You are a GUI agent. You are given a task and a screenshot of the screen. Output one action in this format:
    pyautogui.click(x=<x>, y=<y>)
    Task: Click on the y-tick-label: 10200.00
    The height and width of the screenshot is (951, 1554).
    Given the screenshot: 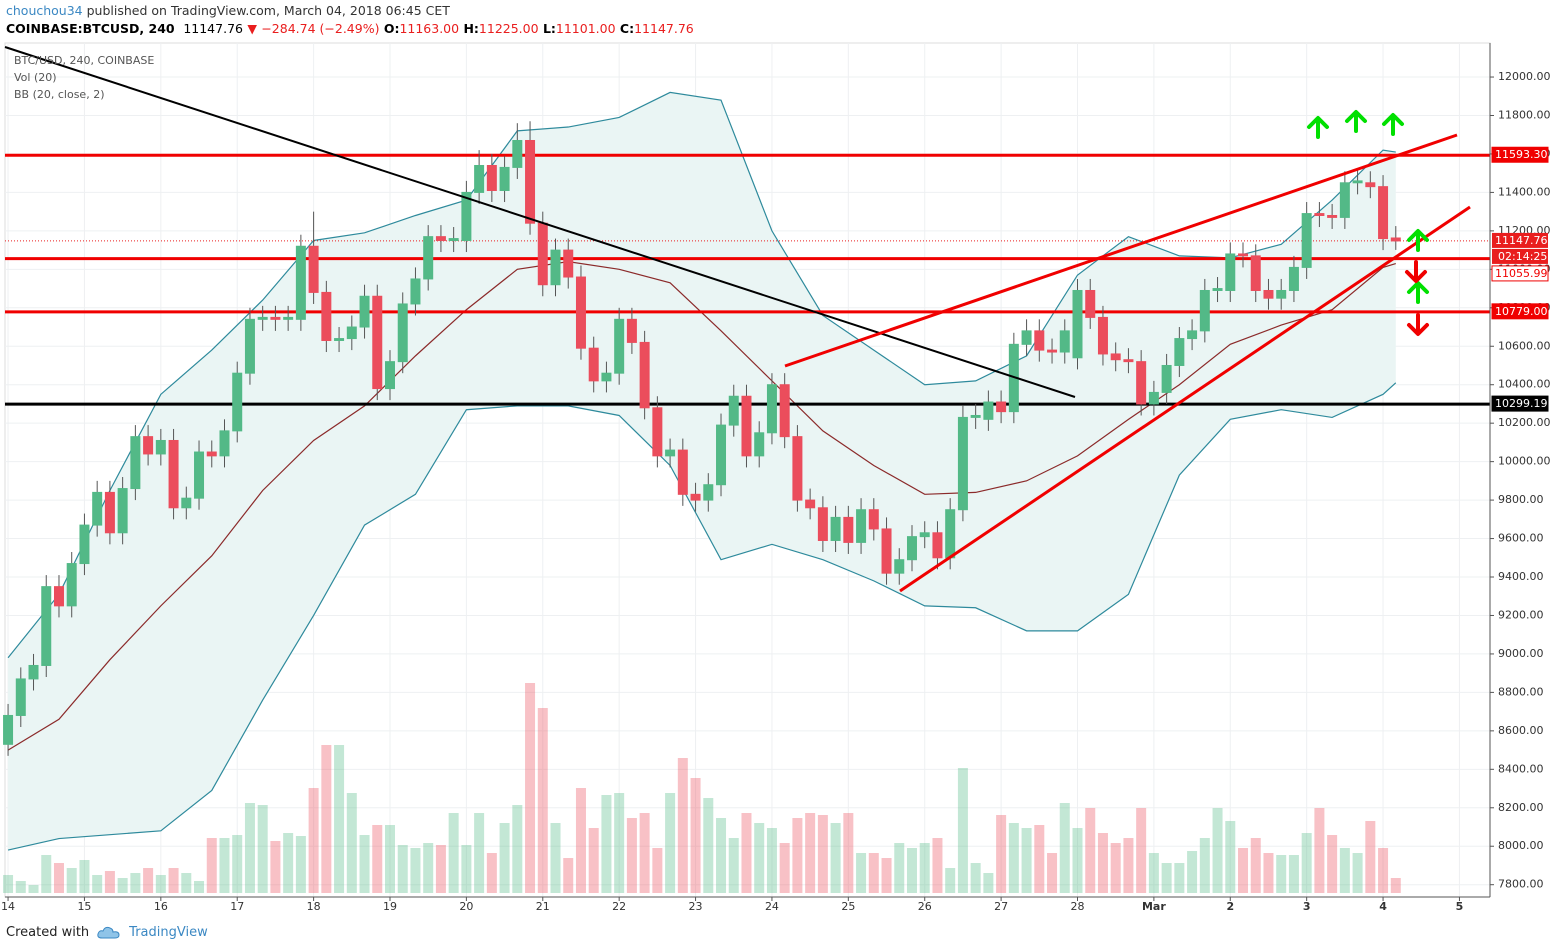 What is the action you would take?
    pyautogui.click(x=1524, y=422)
    